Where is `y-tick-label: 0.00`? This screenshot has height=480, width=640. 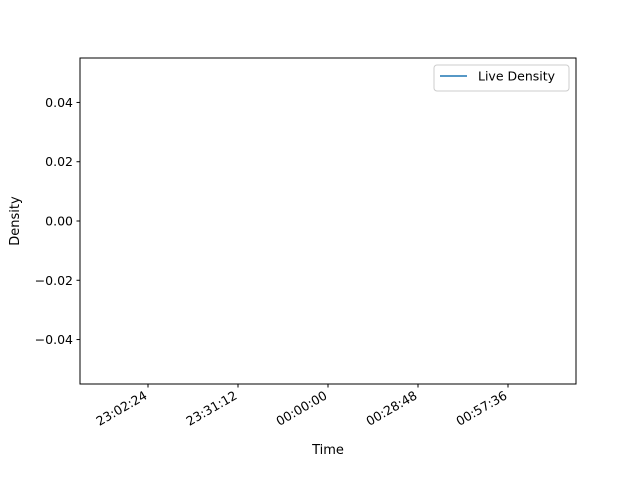 y-tick-label: 0.00 is located at coordinates (59, 221).